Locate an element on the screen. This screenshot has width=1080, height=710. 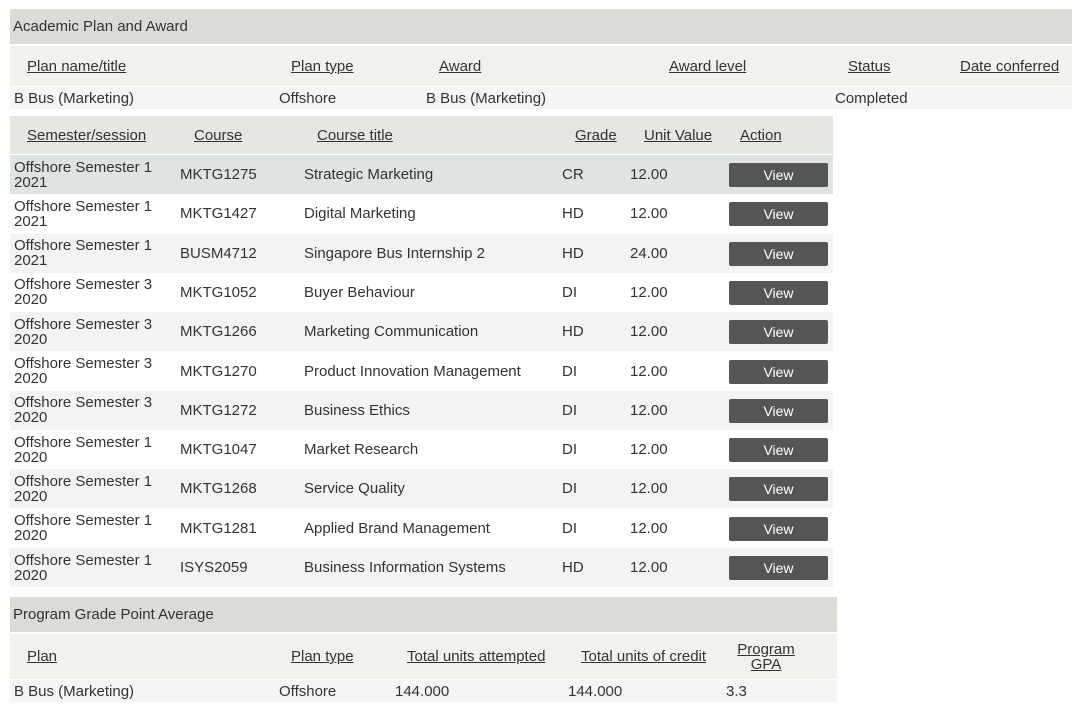
cell: Product Innovation Management is located at coordinates (412, 371).